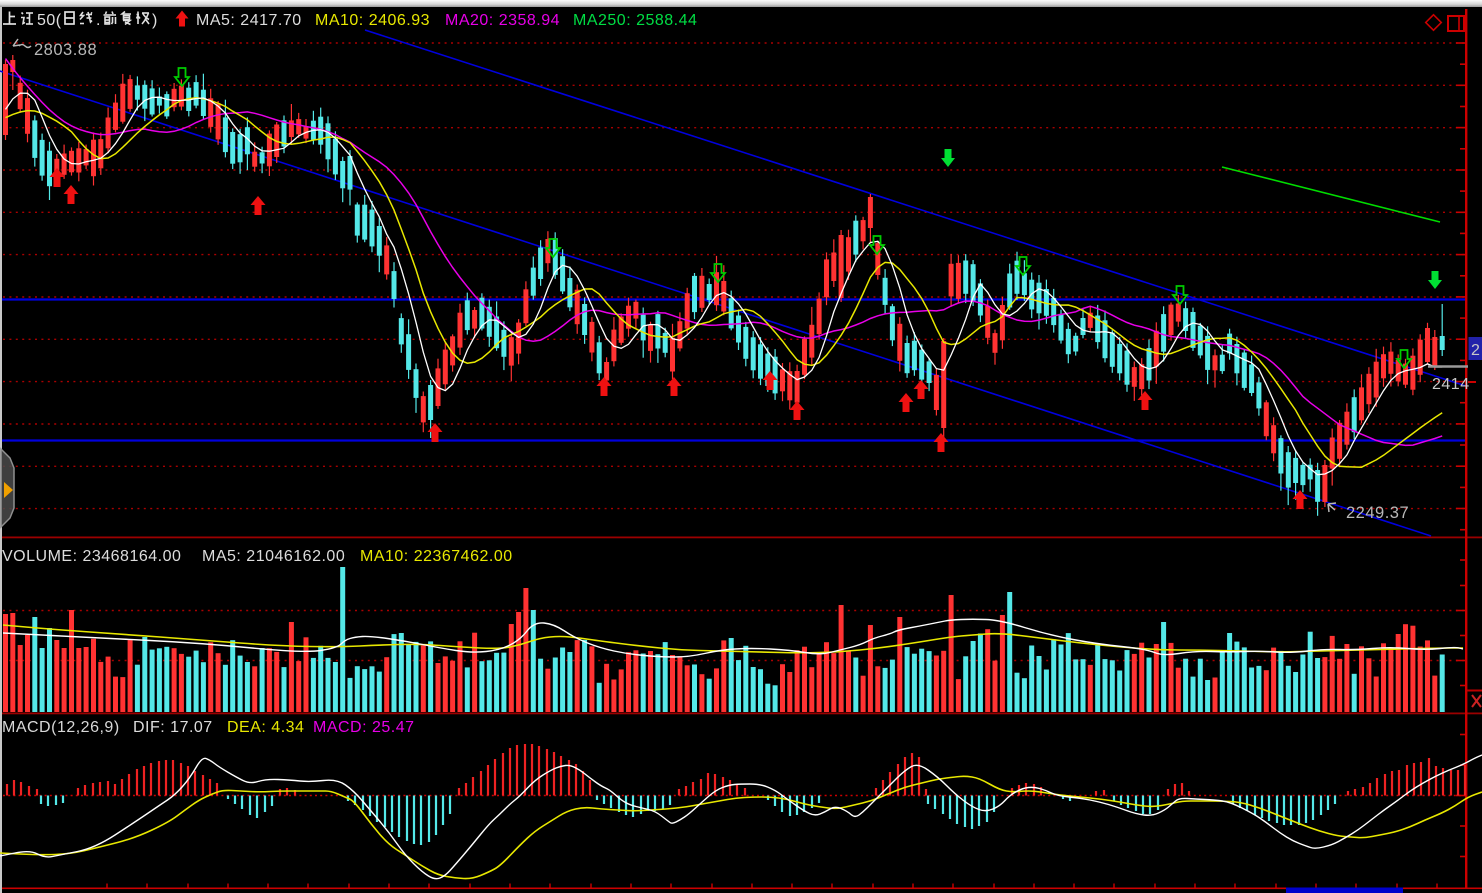  Describe the element at coordinates (1451, 384) in the screenshot. I see `svg-text: 2414` at that location.